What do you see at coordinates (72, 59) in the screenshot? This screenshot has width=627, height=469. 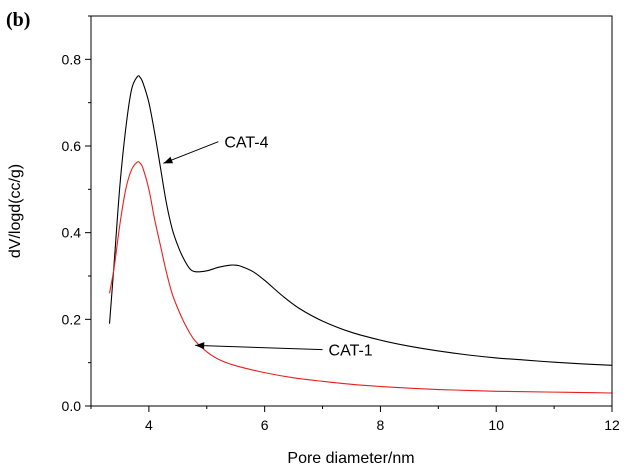 I see `y-tick-label: 0.8` at bounding box center [72, 59].